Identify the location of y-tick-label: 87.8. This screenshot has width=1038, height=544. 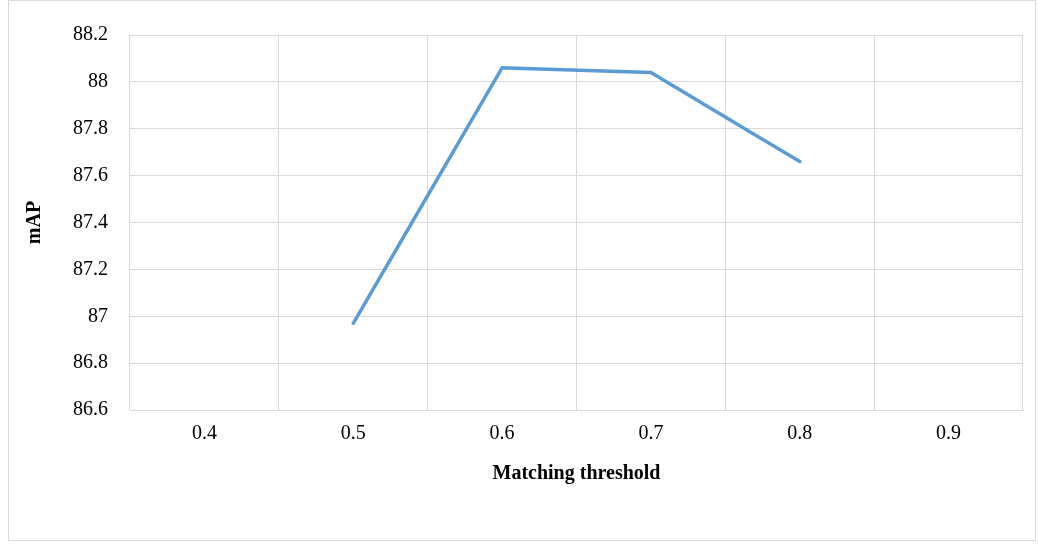
(90, 127).